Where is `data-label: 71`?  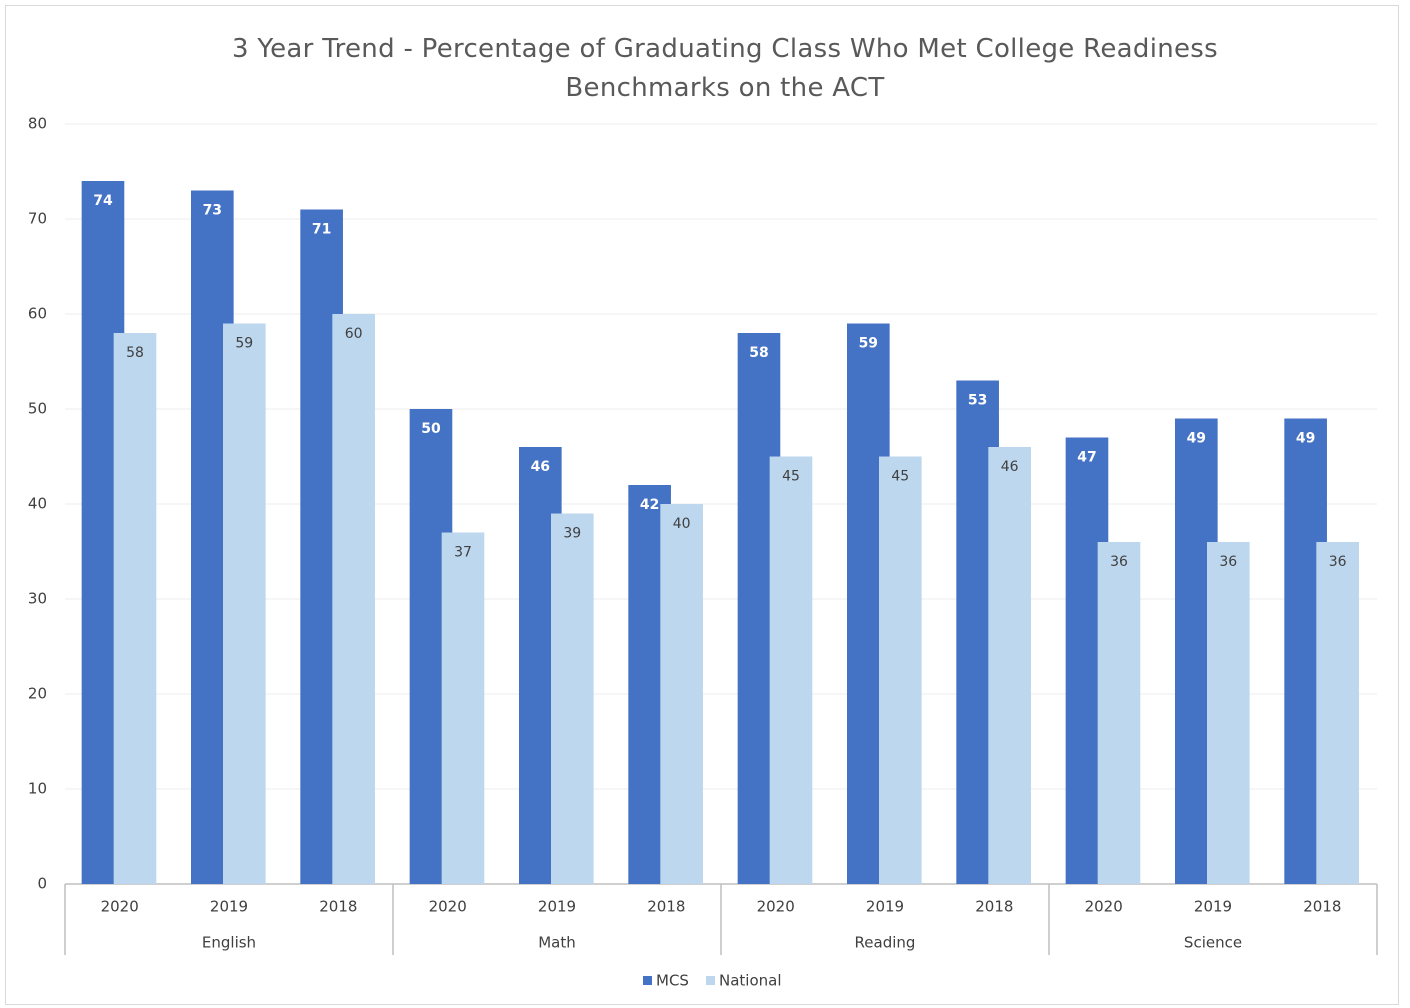 data-label: 71 is located at coordinates (321, 230).